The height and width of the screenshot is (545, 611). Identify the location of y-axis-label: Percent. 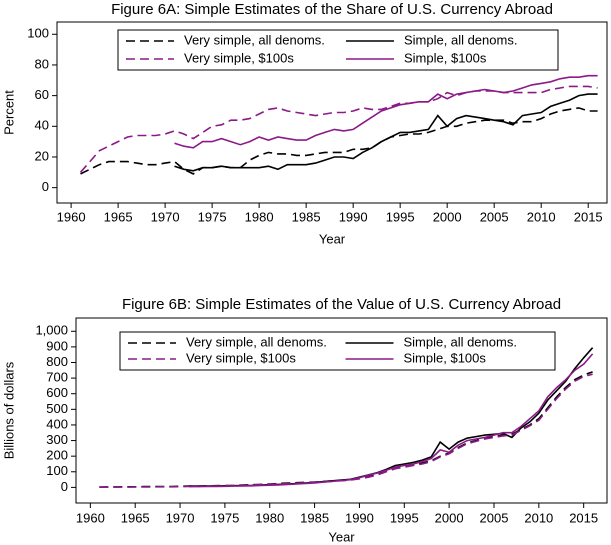
(8, 112).